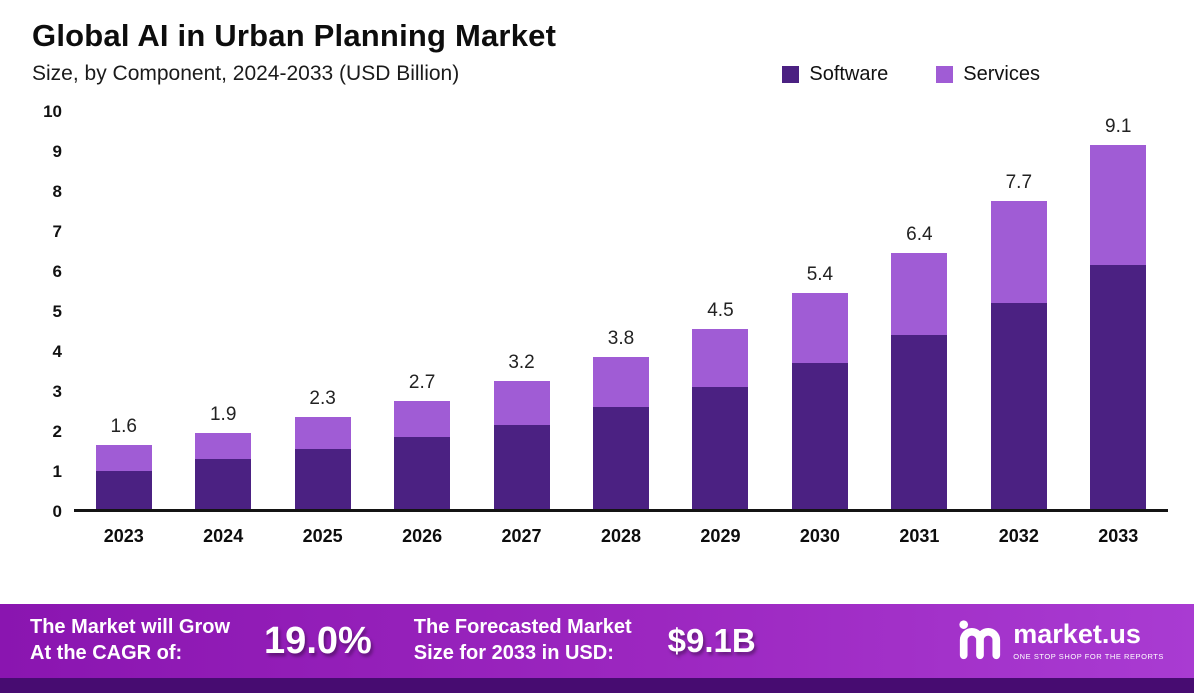  I want to click on cagr-value: 19.0%, so click(318, 640).